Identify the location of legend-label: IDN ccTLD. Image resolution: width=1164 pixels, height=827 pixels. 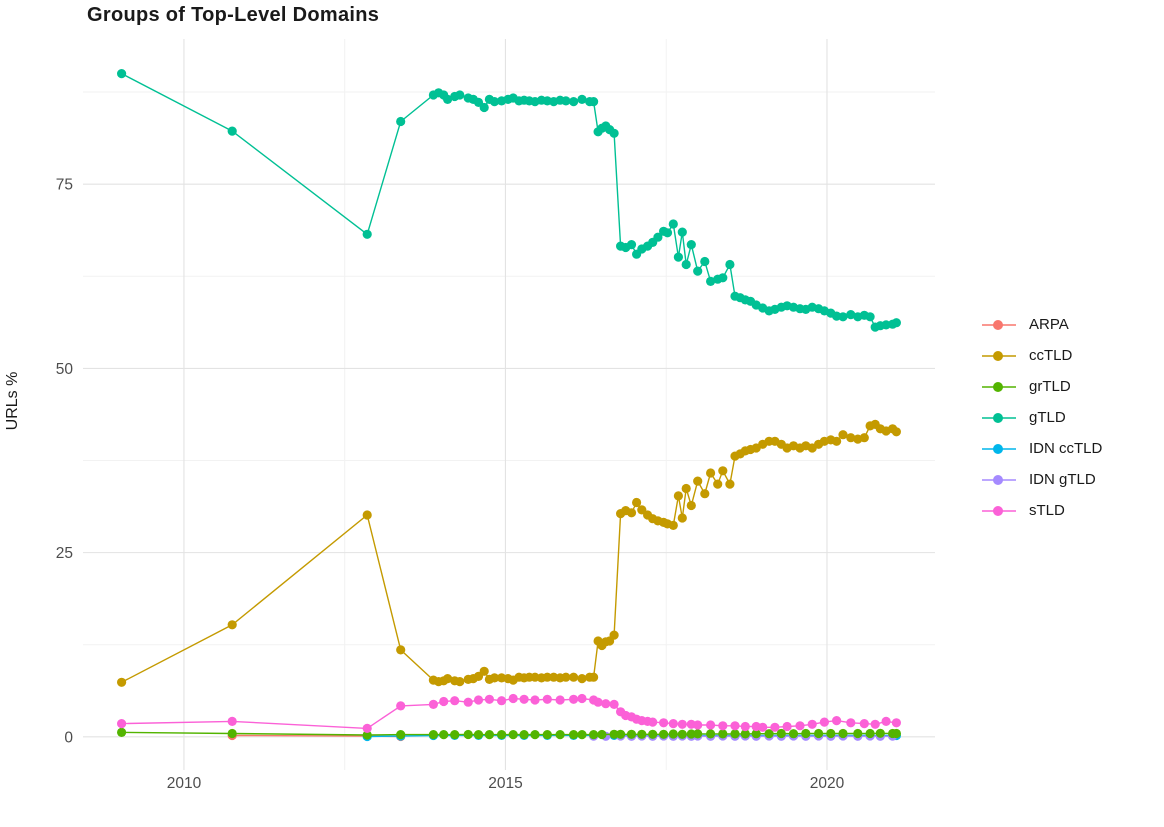
(1066, 448).